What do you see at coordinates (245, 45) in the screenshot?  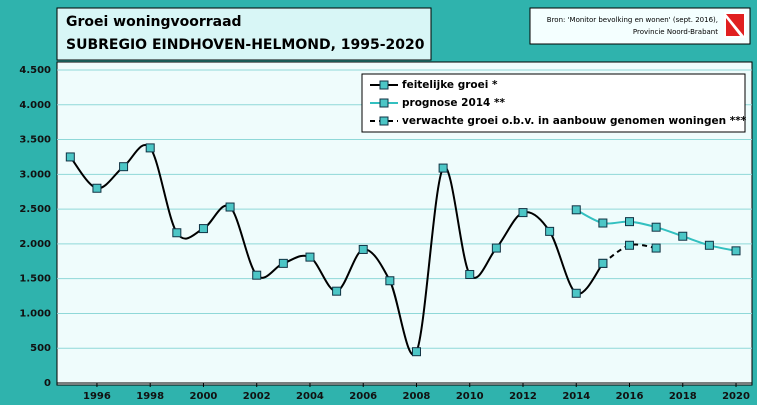 I see `chart-subtitle: SUBREGIO EINDHOVEN-HELMOND, 1995-2020` at bounding box center [245, 45].